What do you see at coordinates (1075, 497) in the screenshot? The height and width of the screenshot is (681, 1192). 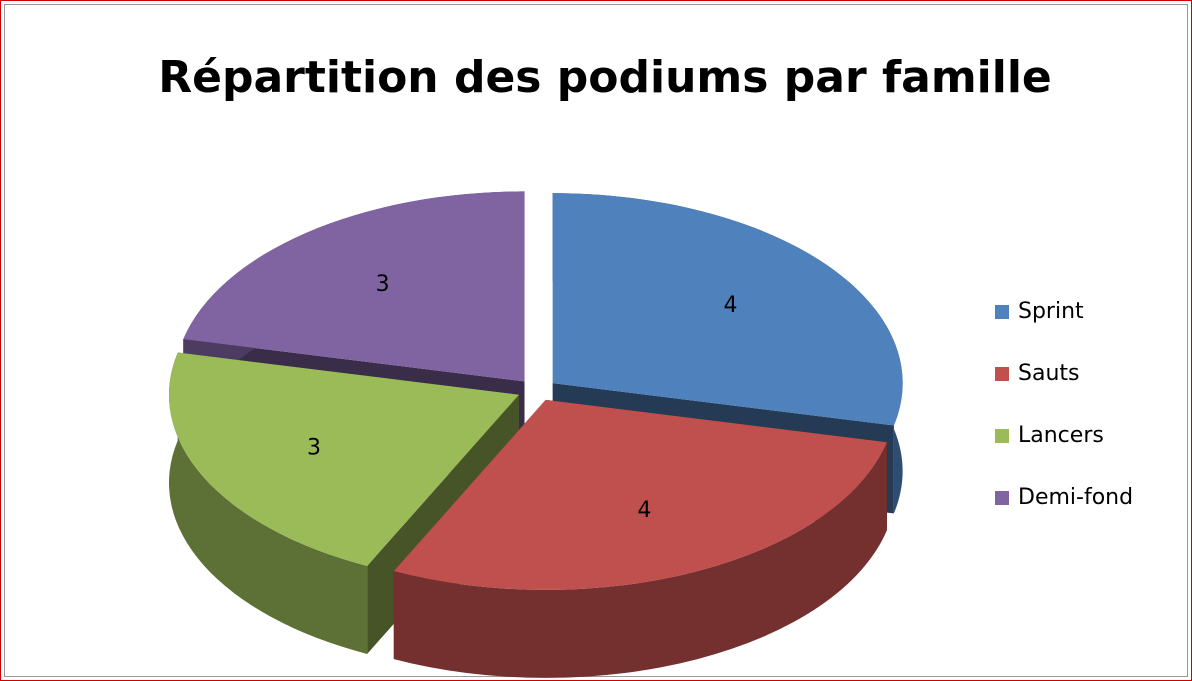 I see `legend-label: Demi-fond` at bounding box center [1075, 497].